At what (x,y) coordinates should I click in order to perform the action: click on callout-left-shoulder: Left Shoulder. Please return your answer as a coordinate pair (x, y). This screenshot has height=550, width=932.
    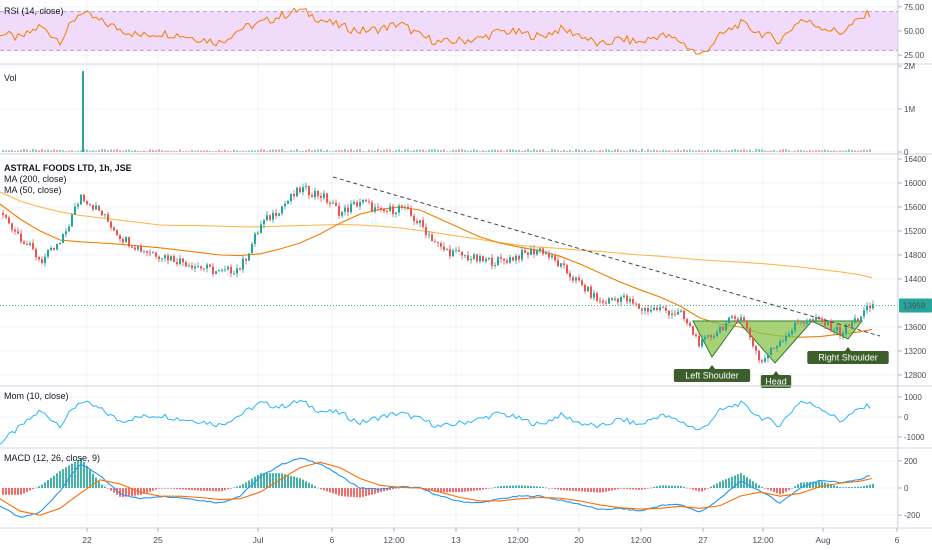
    Looking at the image, I should click on (712, 373).